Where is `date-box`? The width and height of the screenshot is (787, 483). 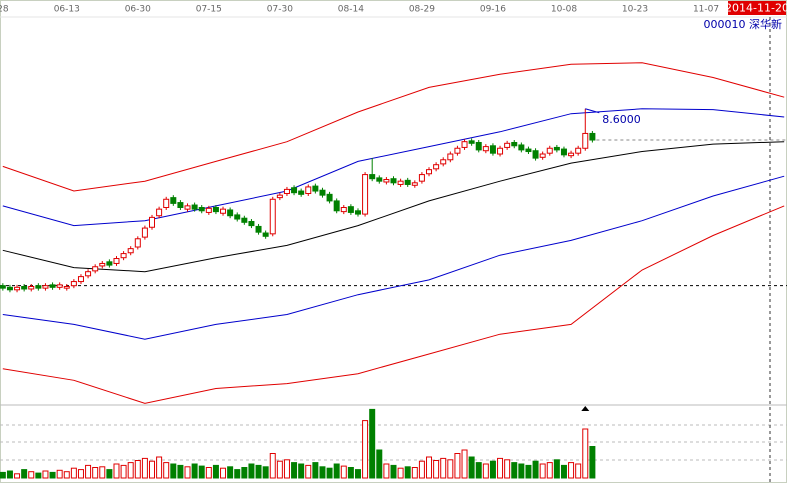 date-box is located at coordinates (757, 8).